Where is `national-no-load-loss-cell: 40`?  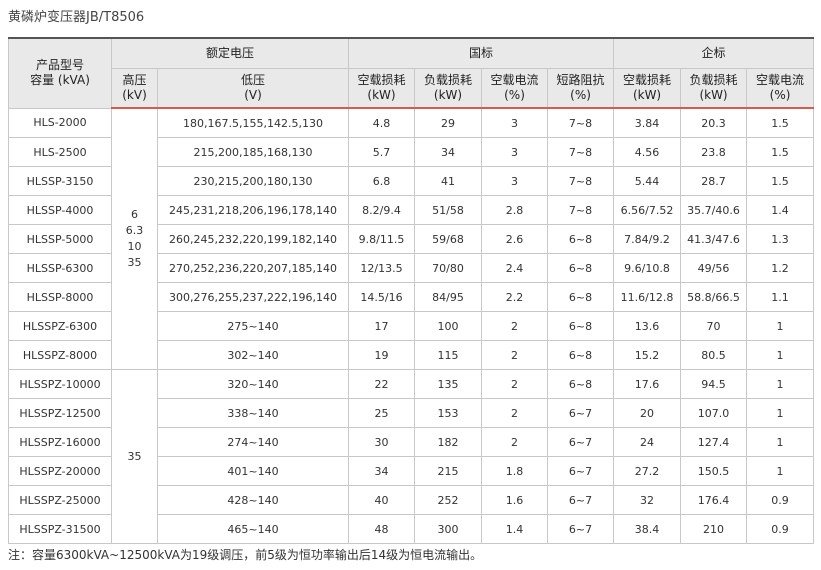
national-no-load-loss-cell: 40 is located at coordinates (382, 500).